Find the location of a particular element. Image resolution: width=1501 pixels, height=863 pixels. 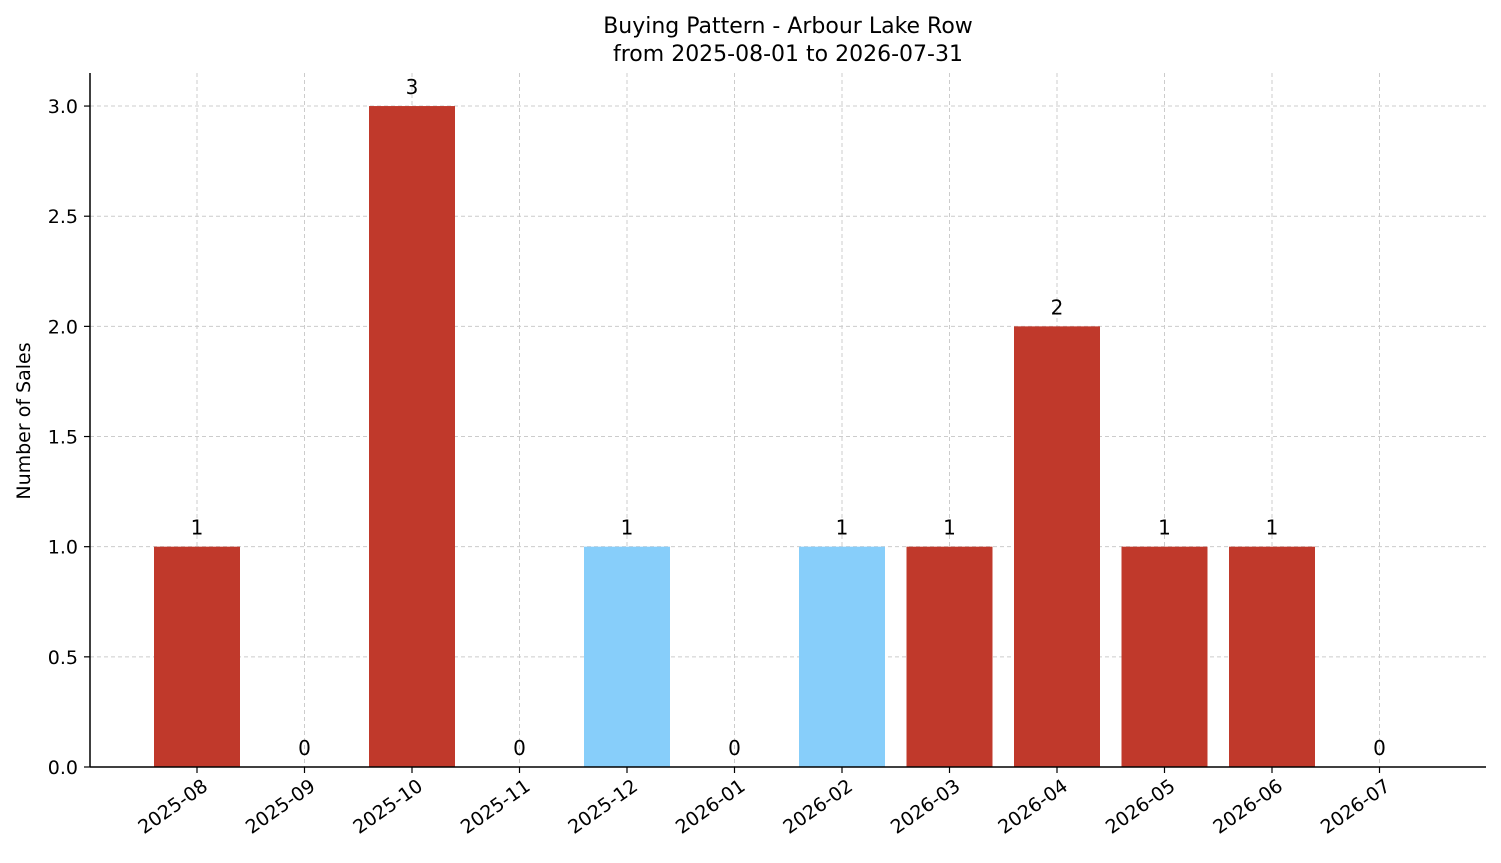

x-tick-label: 2026-06 is located at coordinates (1248, 807).